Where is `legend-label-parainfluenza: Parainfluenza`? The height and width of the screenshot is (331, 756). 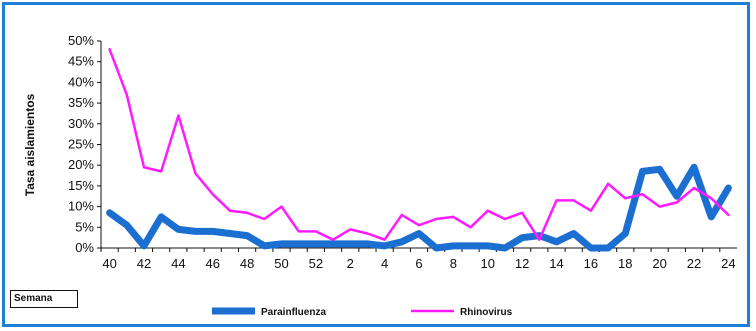 legend-label-parainfluenza: Parainfluenza is located at coordinates (293, 312).